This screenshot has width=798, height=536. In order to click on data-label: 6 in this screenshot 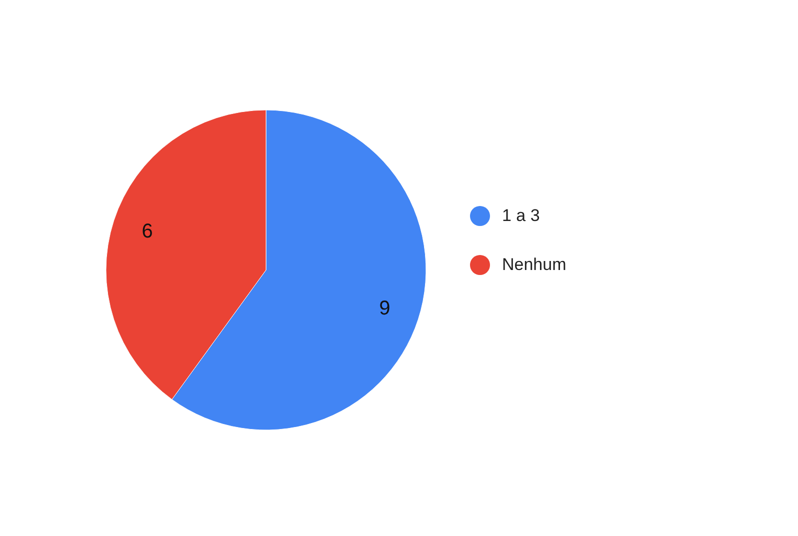, I will do `click(147, 231)`.